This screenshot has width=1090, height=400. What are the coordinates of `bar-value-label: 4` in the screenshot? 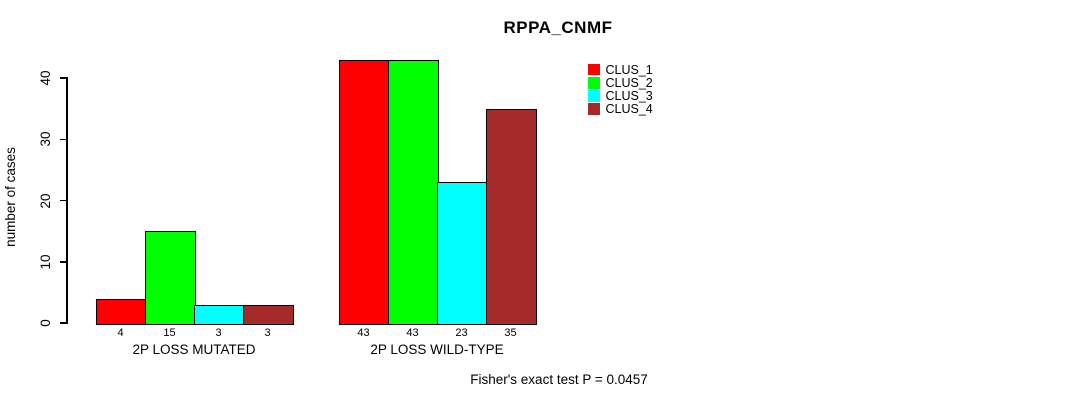 It's located at (120, 333).